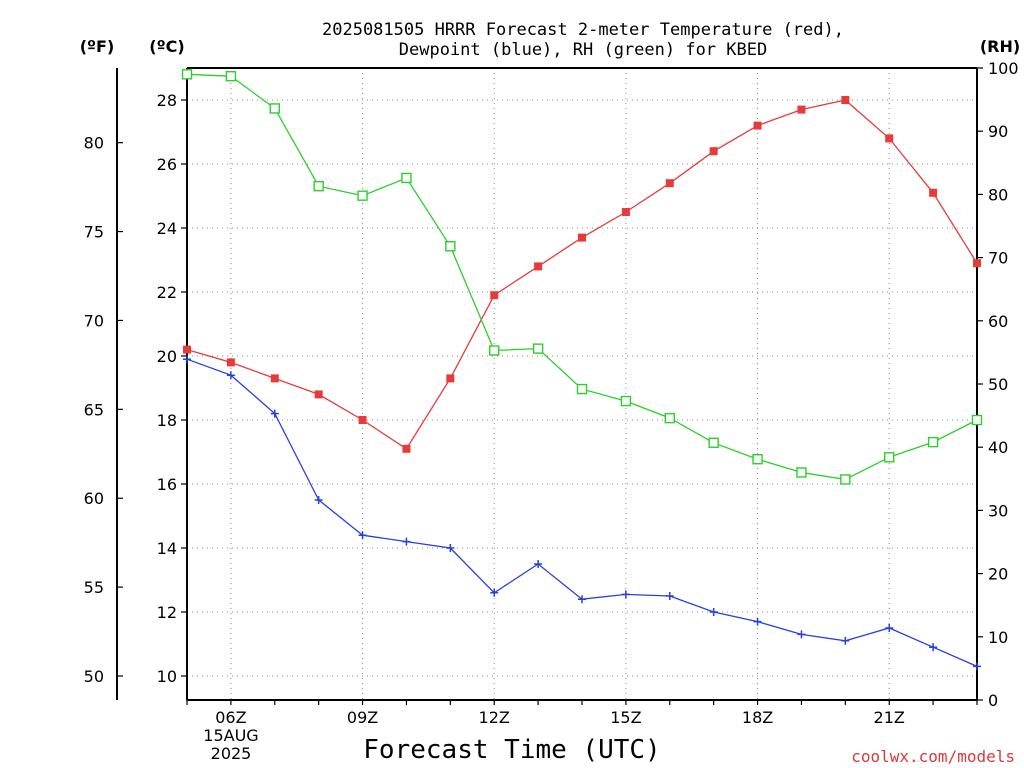 Image resolution: width=1024 pixels, height=768 pixels. I want to click on celsius-tick-label: 10, so click(167, 676).